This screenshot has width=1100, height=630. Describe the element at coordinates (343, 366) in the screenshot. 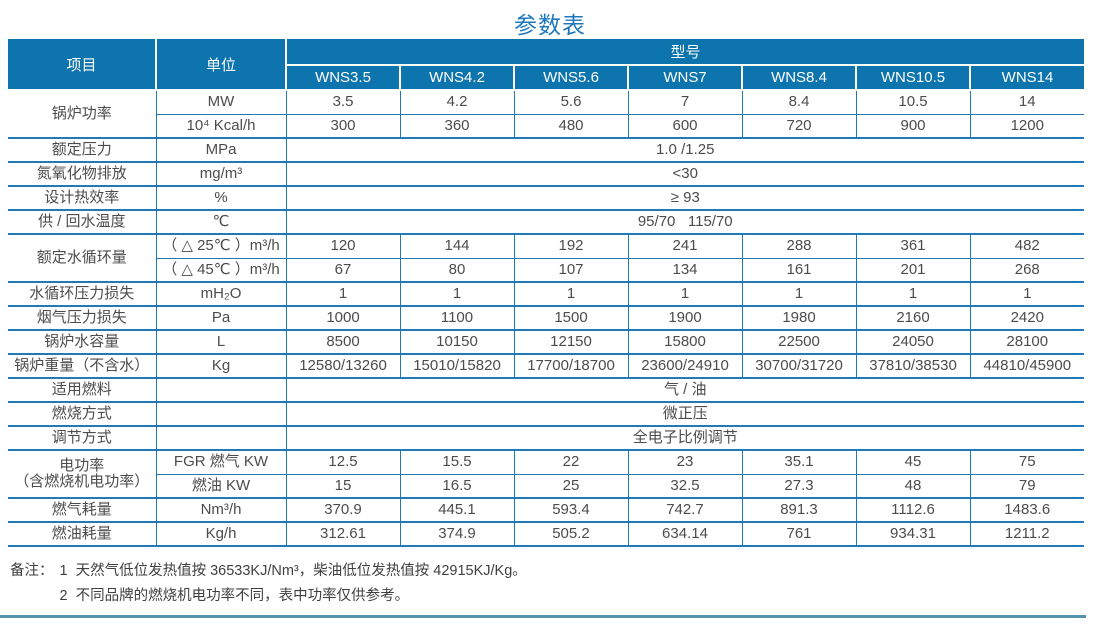

I see `value-cell: 12580/13260` at that location.